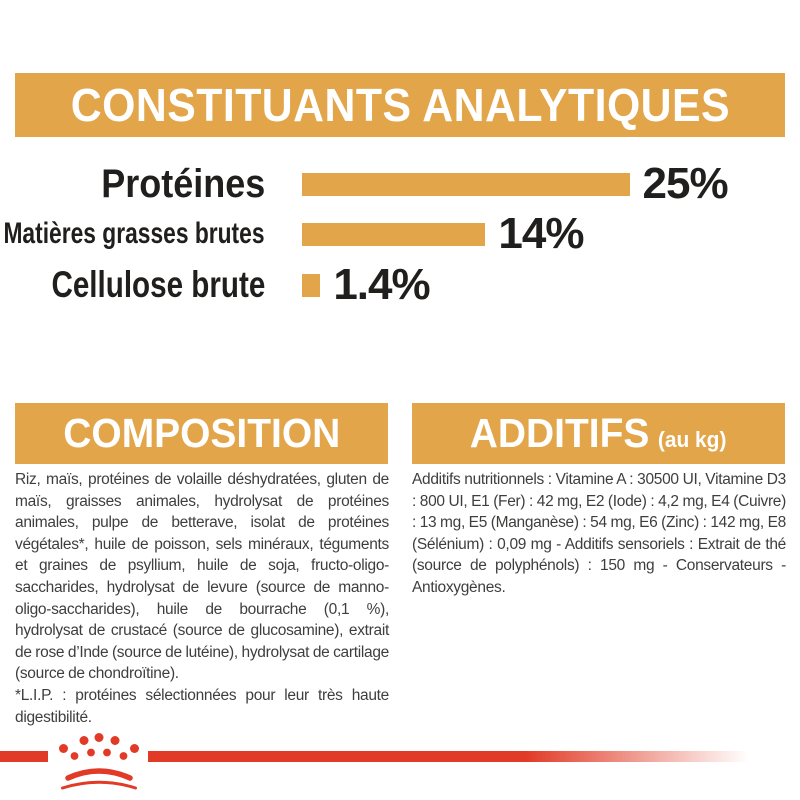 The width and height of the screenshot is (800, 800). Describe the element at coordinates (541, 233) in the screenshot. I see `chart-value-label: 14%` at that location.